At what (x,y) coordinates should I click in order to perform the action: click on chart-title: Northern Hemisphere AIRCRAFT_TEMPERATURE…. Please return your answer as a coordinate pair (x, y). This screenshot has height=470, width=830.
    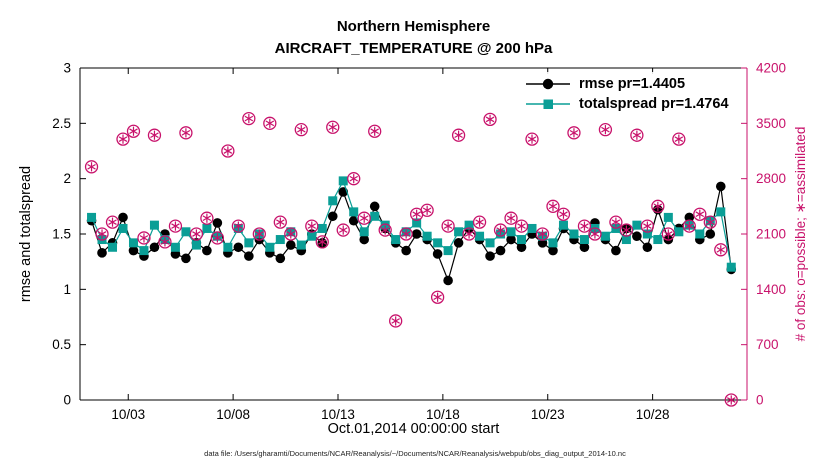
    Looking at the image, I should click on (413, 38).